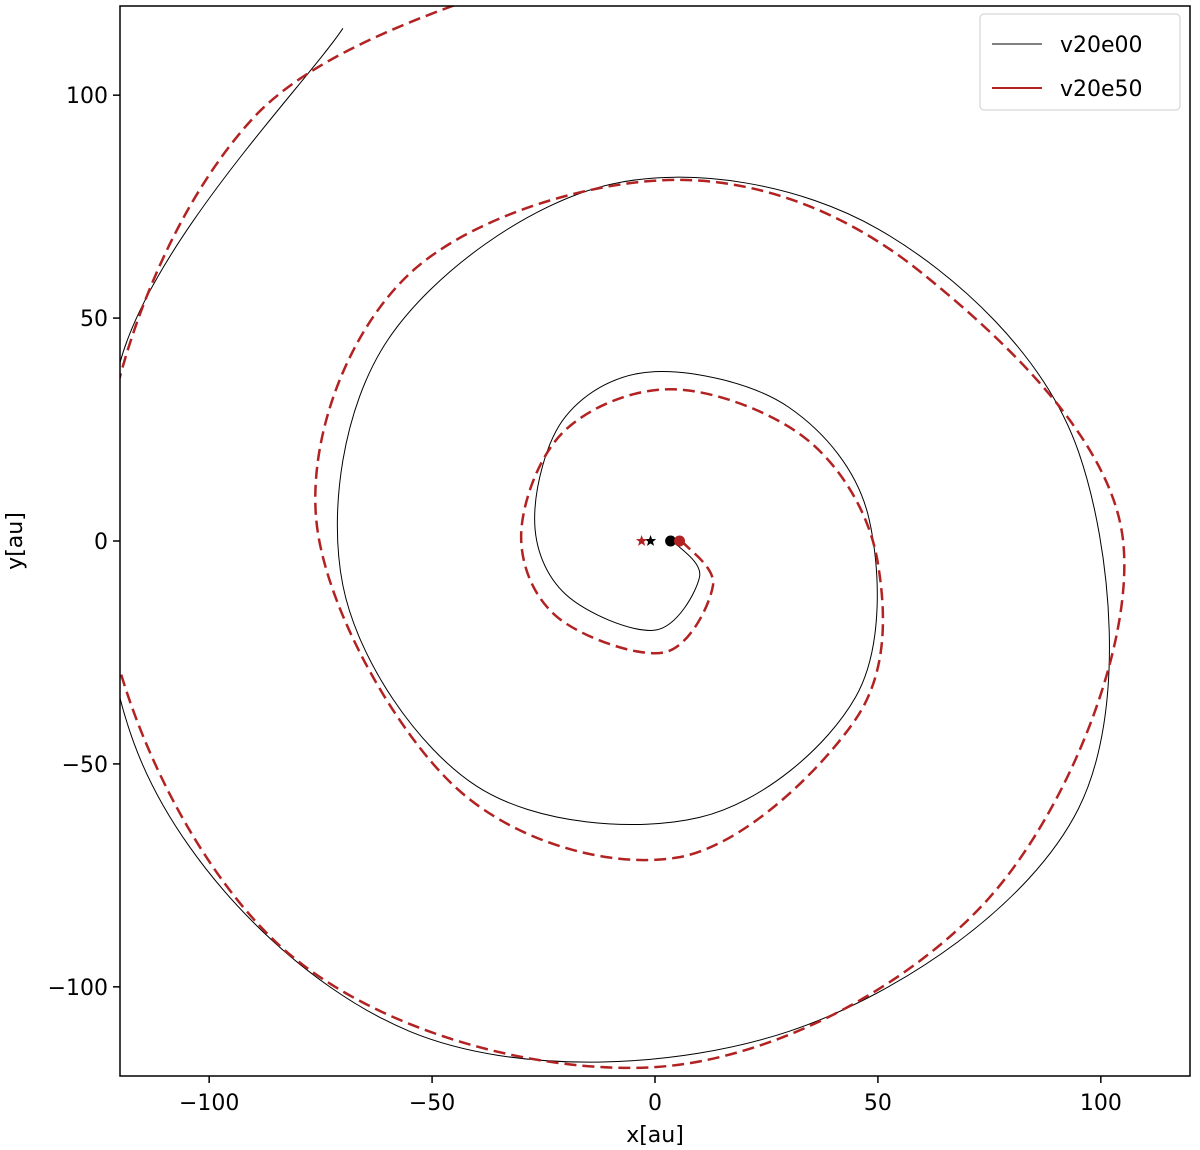 The height and width of the screenshot is (1150, 1200). What do you see at coordinates (78, 988) in the screenshot?
I see `y-tick-label: −100` at bounding box center [78, 988].